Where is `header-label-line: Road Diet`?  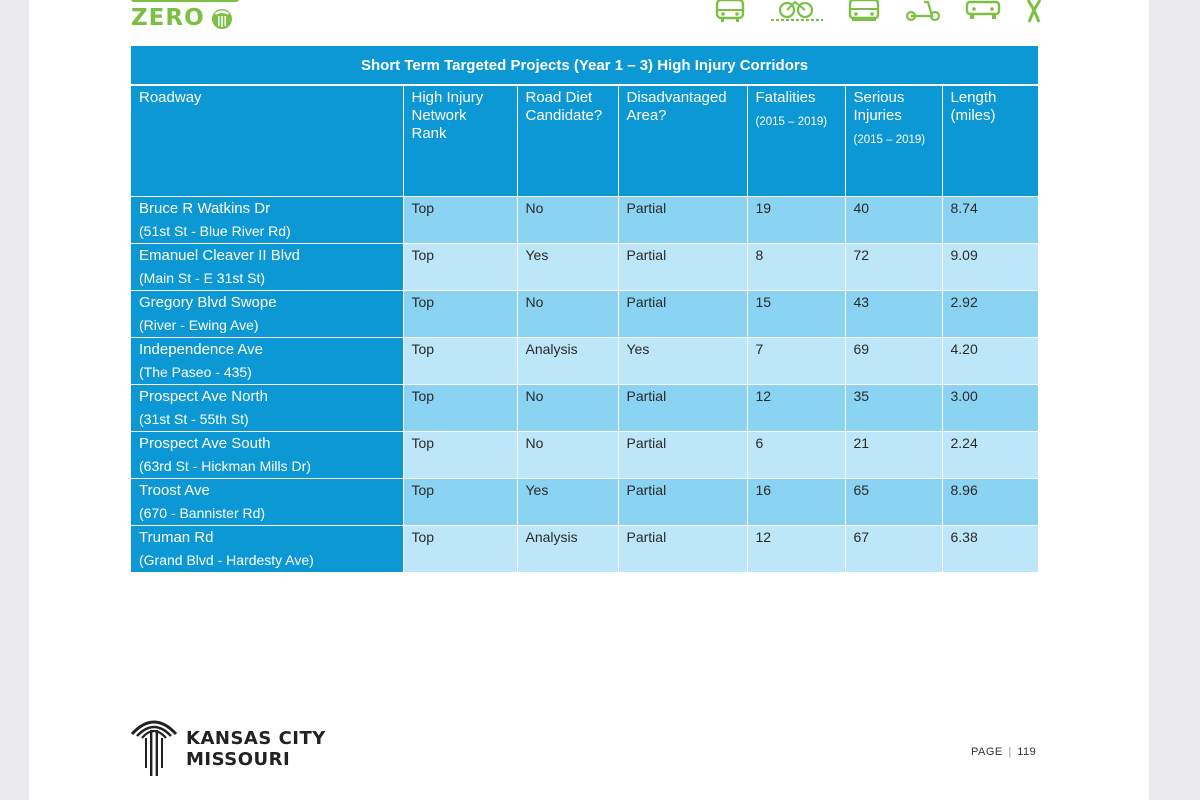 header-label-line: Road Diet is located at coordinates (559, 97).